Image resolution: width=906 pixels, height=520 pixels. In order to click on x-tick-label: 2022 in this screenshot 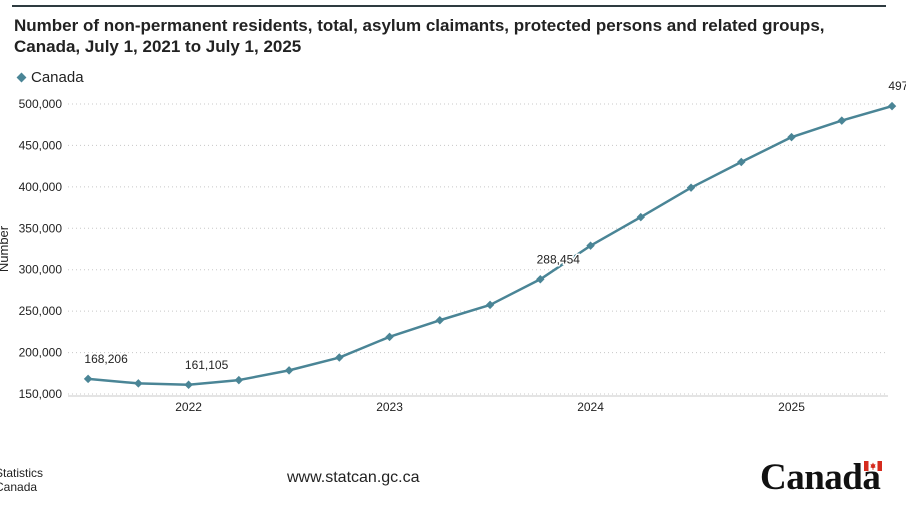, I will do `click(188, 407)`.